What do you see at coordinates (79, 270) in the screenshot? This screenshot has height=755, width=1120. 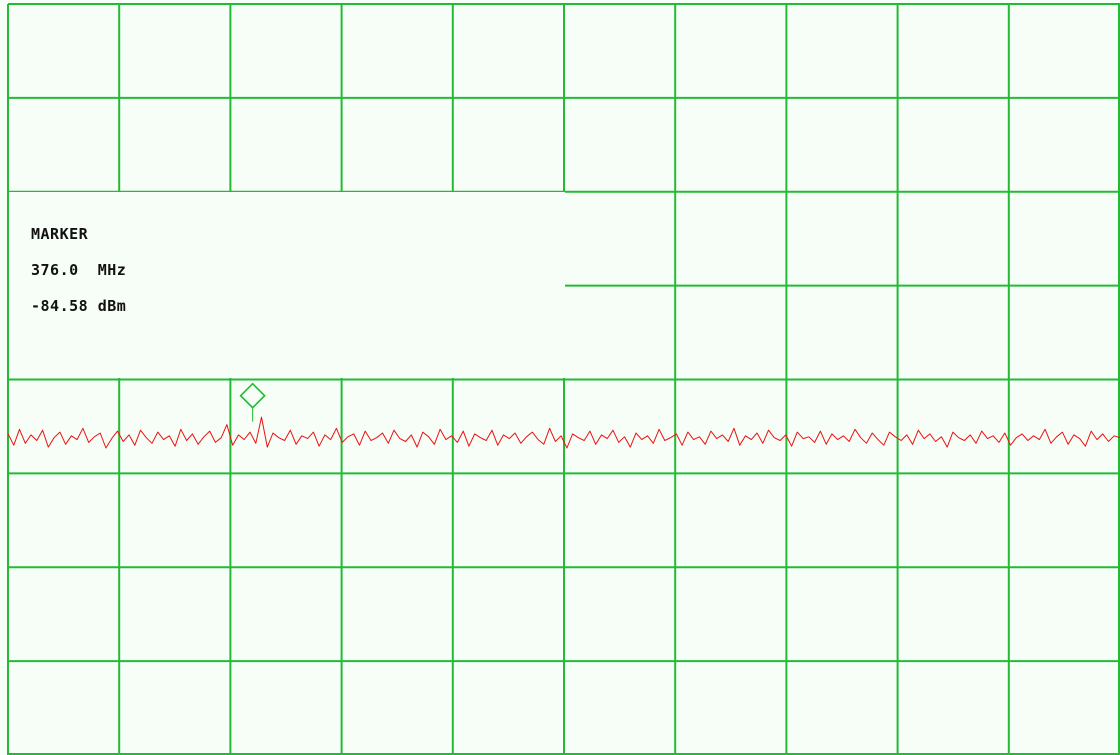 I see `marker-frequency: 376.0 MHz` at bounding box center [79, 270].